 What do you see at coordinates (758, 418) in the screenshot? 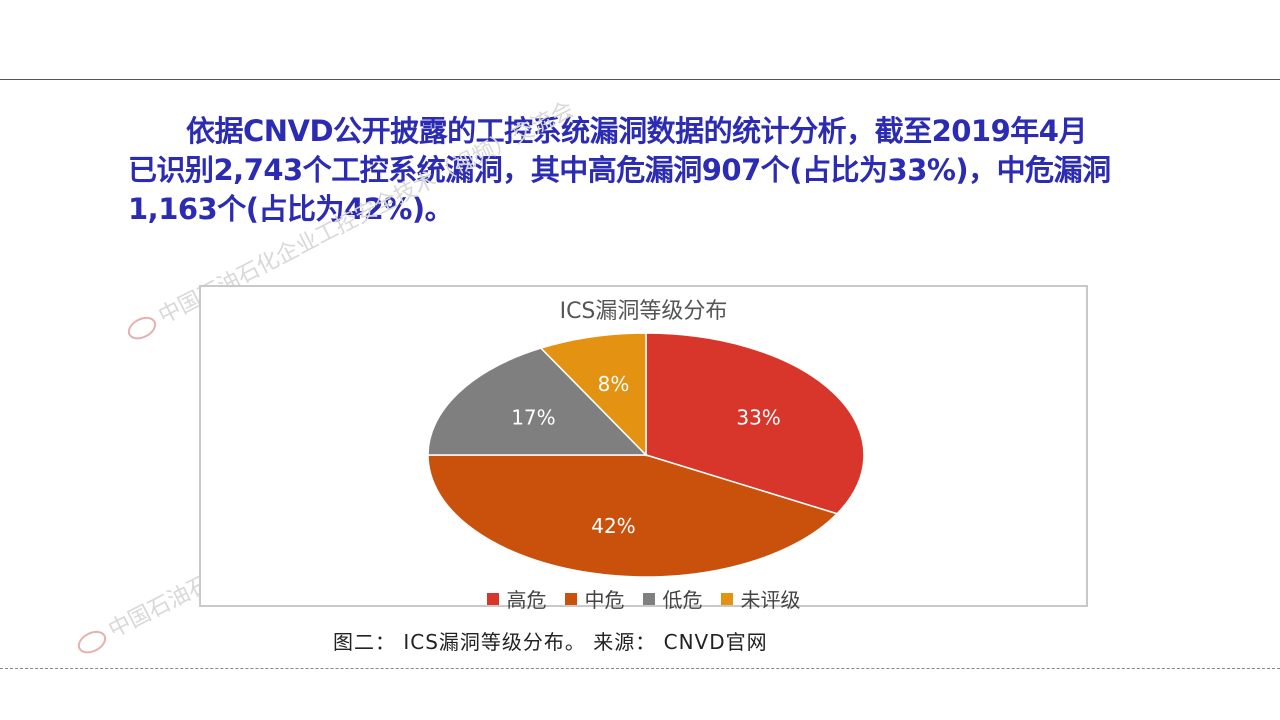
I see `data-label-high: 33%` at bounding box center [758, 418].